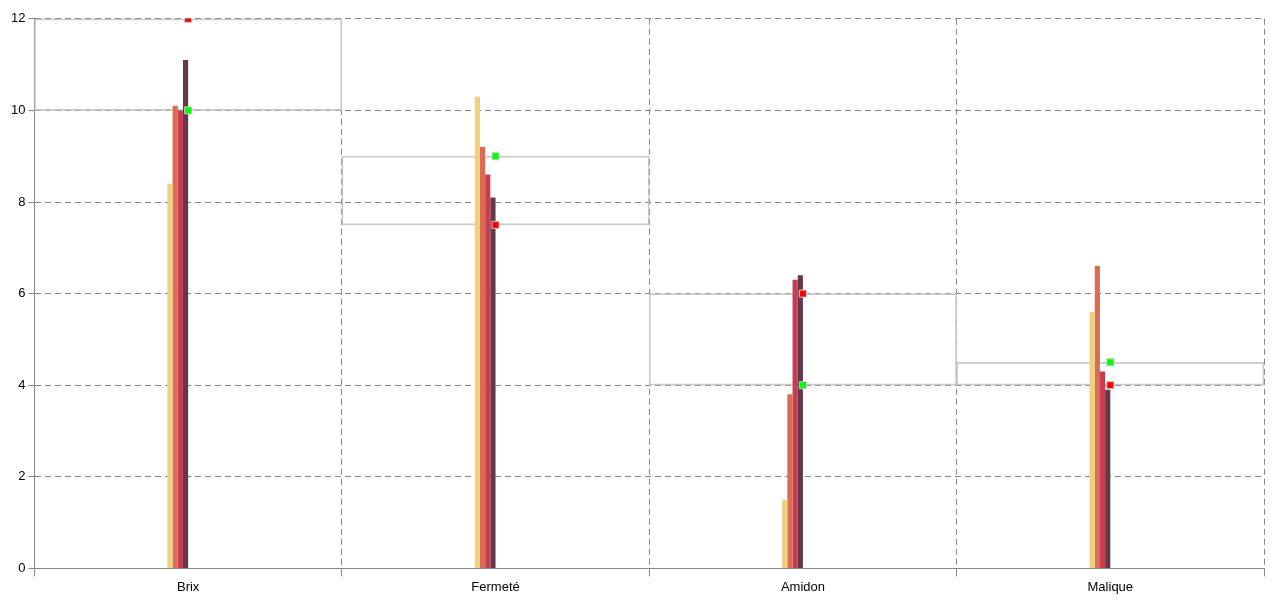 The image size is (1280, 600). What do you see at coordinates (18, 109) in the screenshot?
I see `y-tick-label: 10` at bounding box center [18, 109].